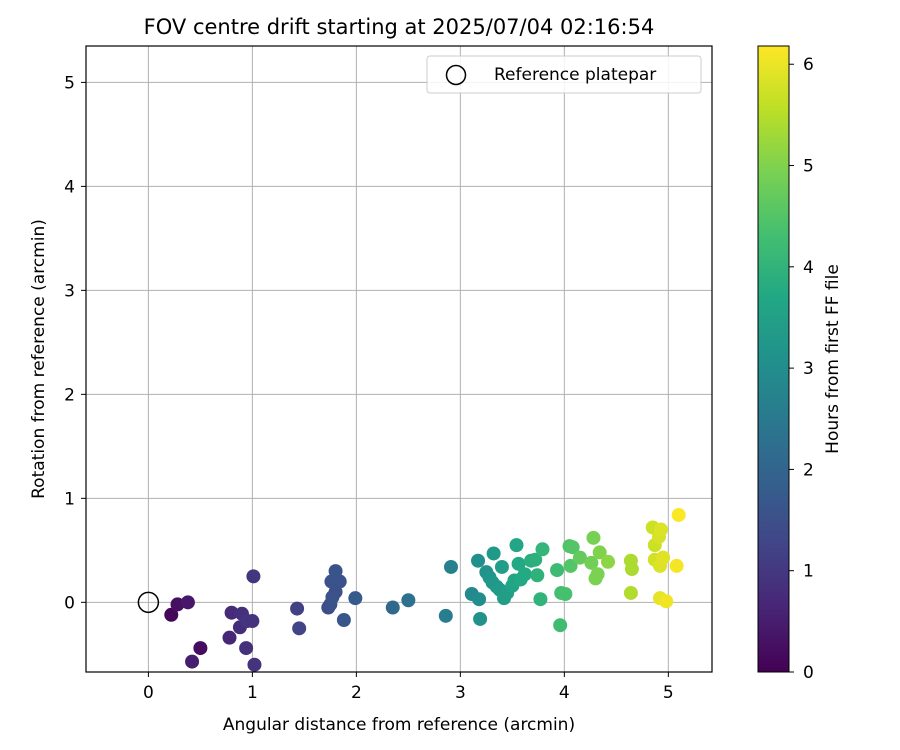 This screenshot has width=900, height=750. Describe the element at coordinates (75, 343) in the screenshot. I see `y-axis: 0 1 2 3 4 5` at that location.